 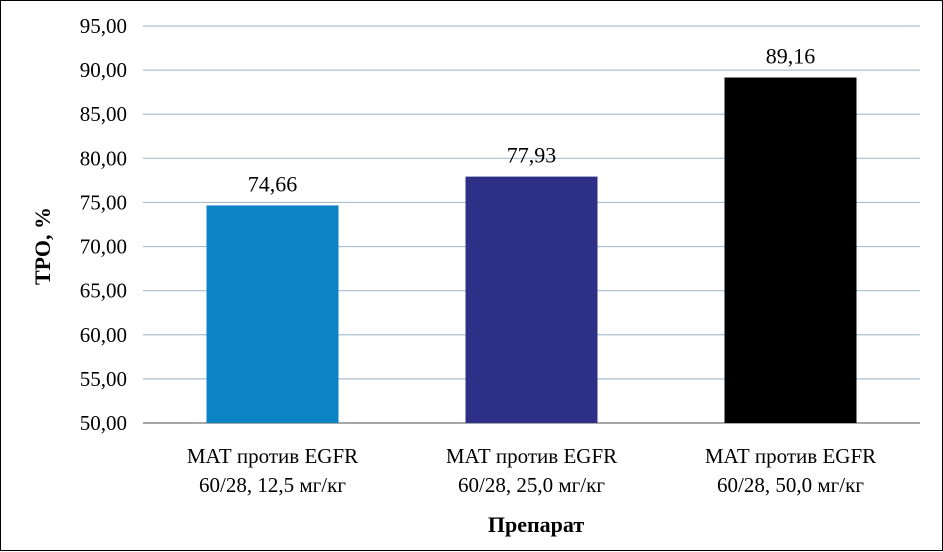 What do you see at coordinates (103, 70) in the screenshot?
I see `y-tick-label: 90,00` at bounding box center [103, 70].